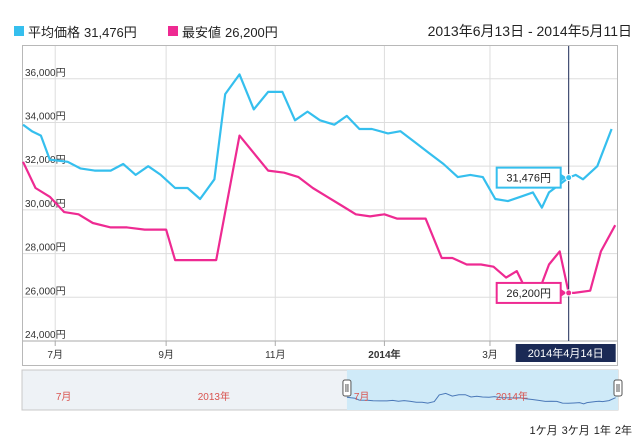 Image resolution: width=640 pixels, height=444 pixels. I want to click on navigator-right-handle, so click(618, 388).